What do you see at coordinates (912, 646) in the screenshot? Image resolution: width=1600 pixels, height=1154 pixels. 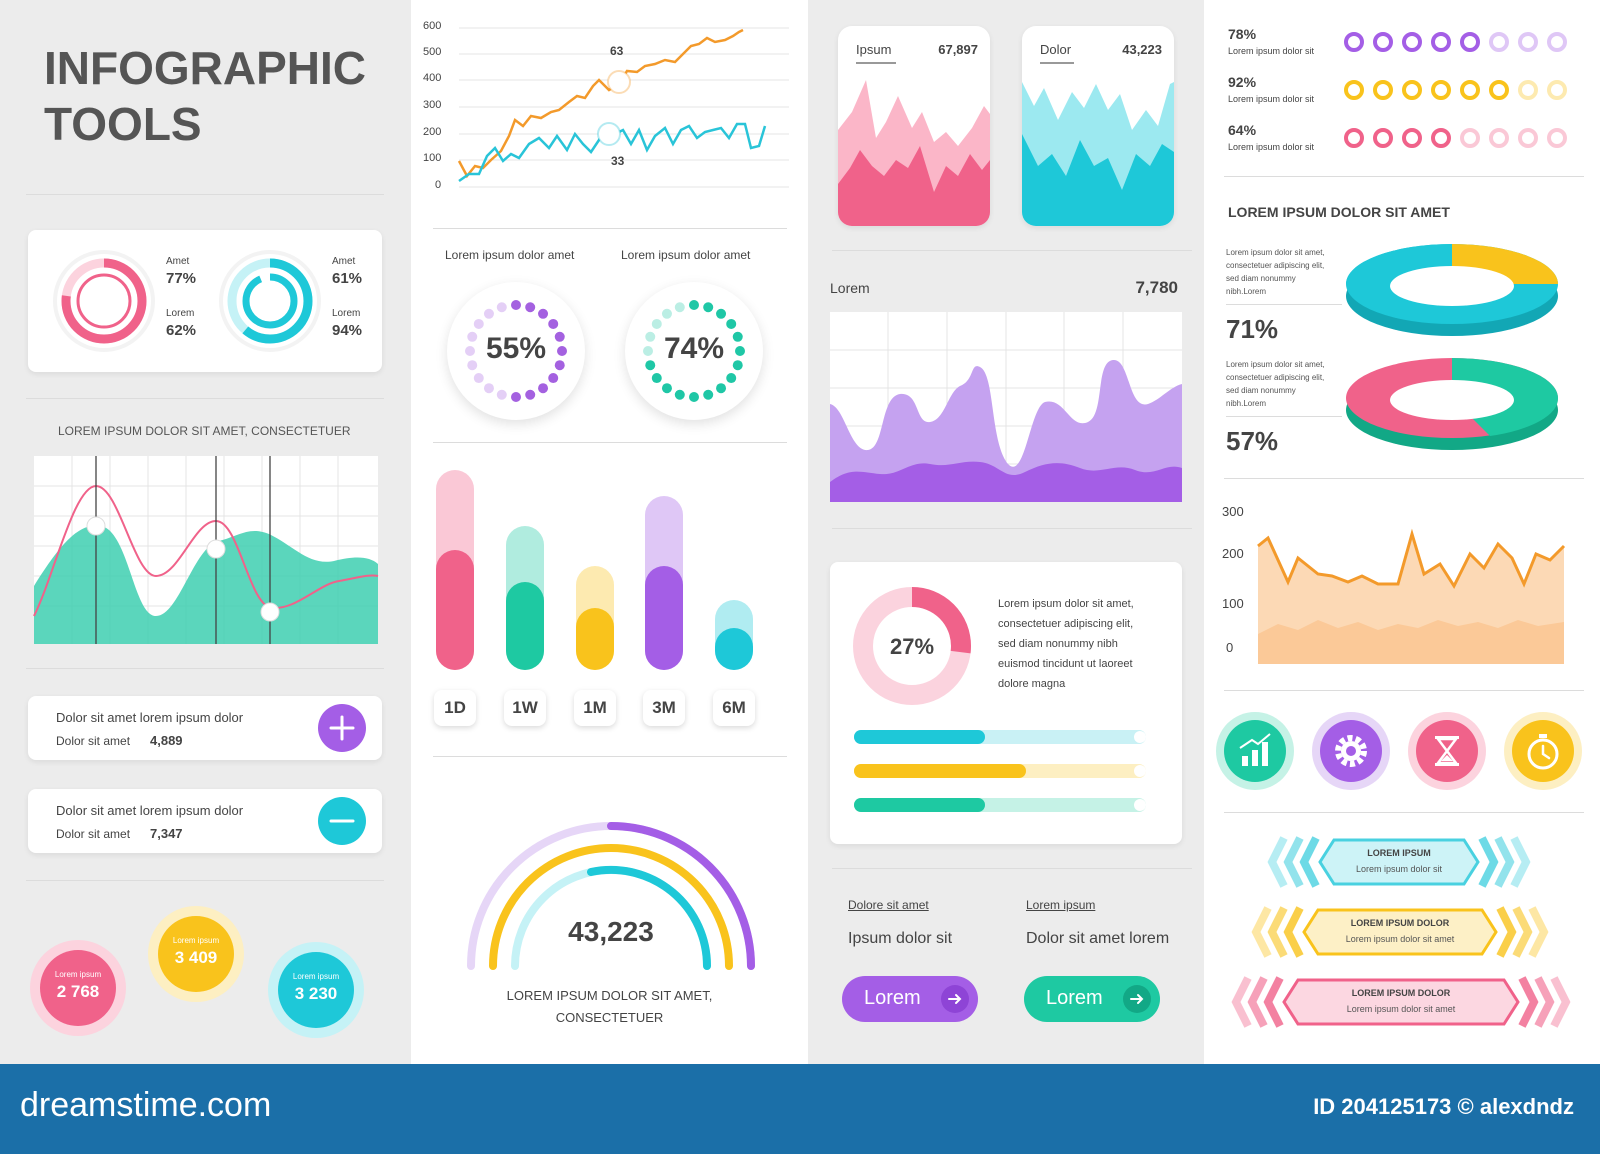 I see `pie-ring` at bounding box center [912, 646].